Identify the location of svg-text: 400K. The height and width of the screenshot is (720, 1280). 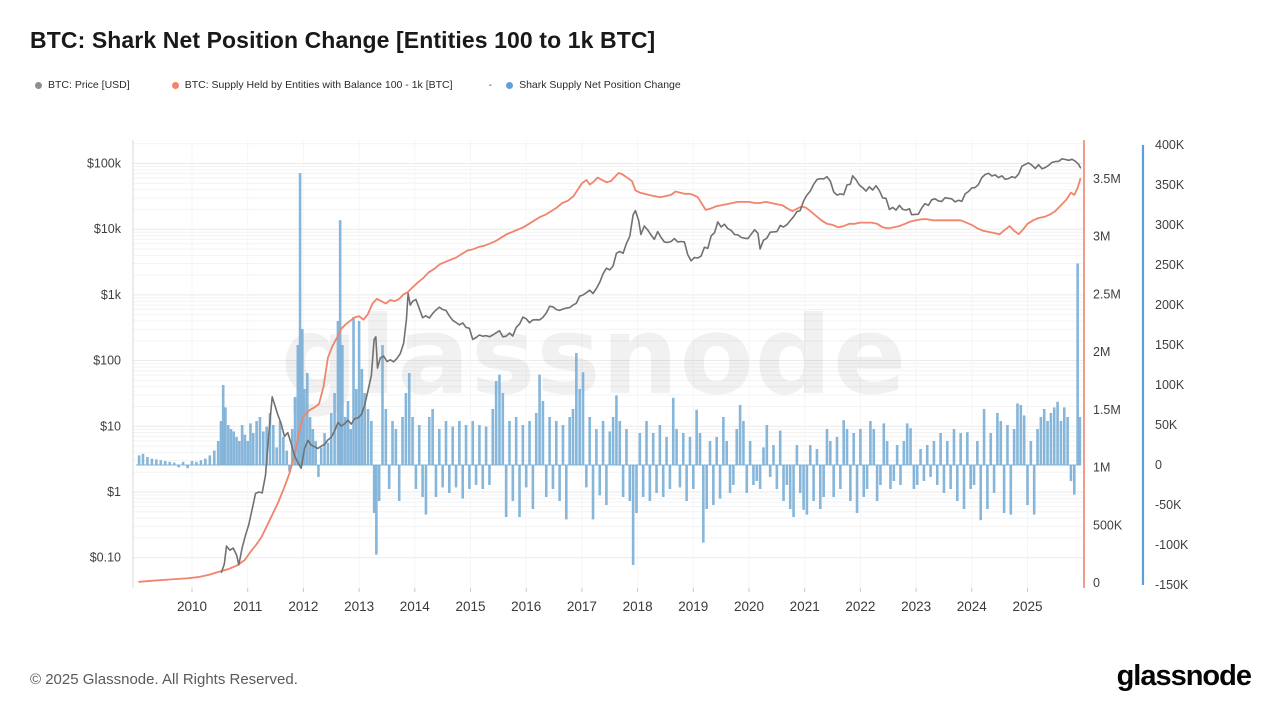
(1170, 145).